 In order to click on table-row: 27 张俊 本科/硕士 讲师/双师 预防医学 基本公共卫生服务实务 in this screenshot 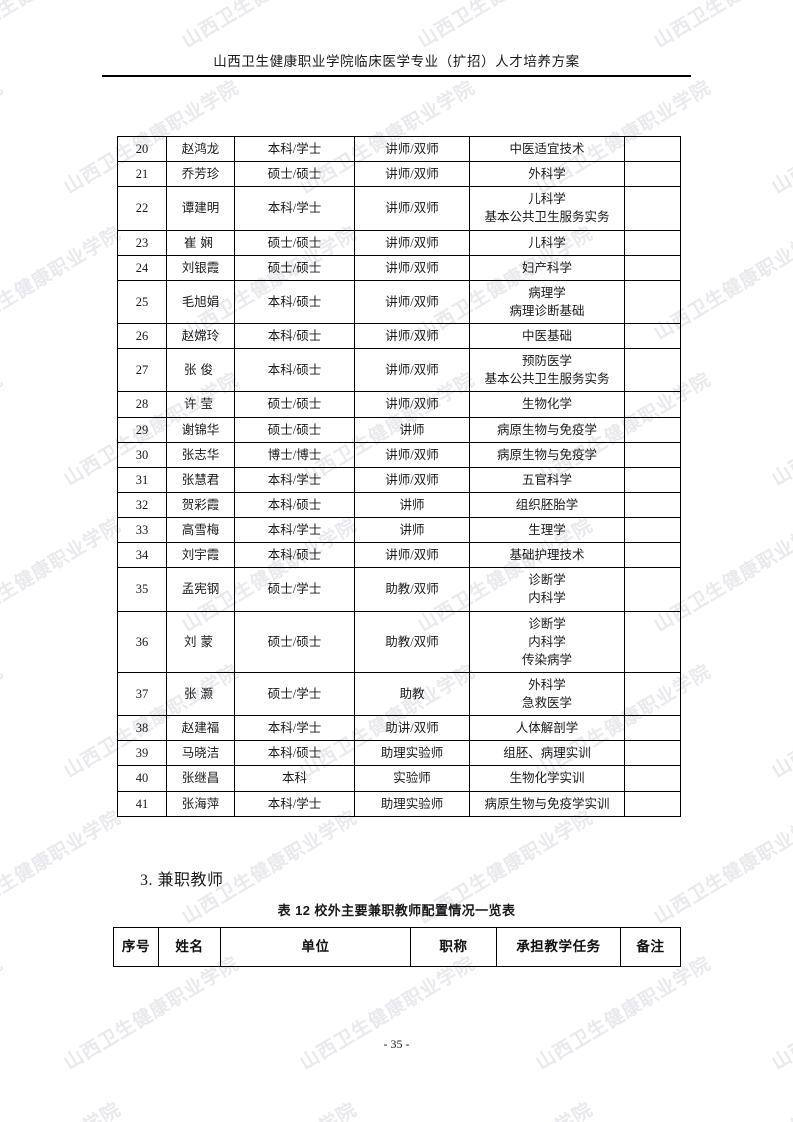, I will do `click(399, 370)`.